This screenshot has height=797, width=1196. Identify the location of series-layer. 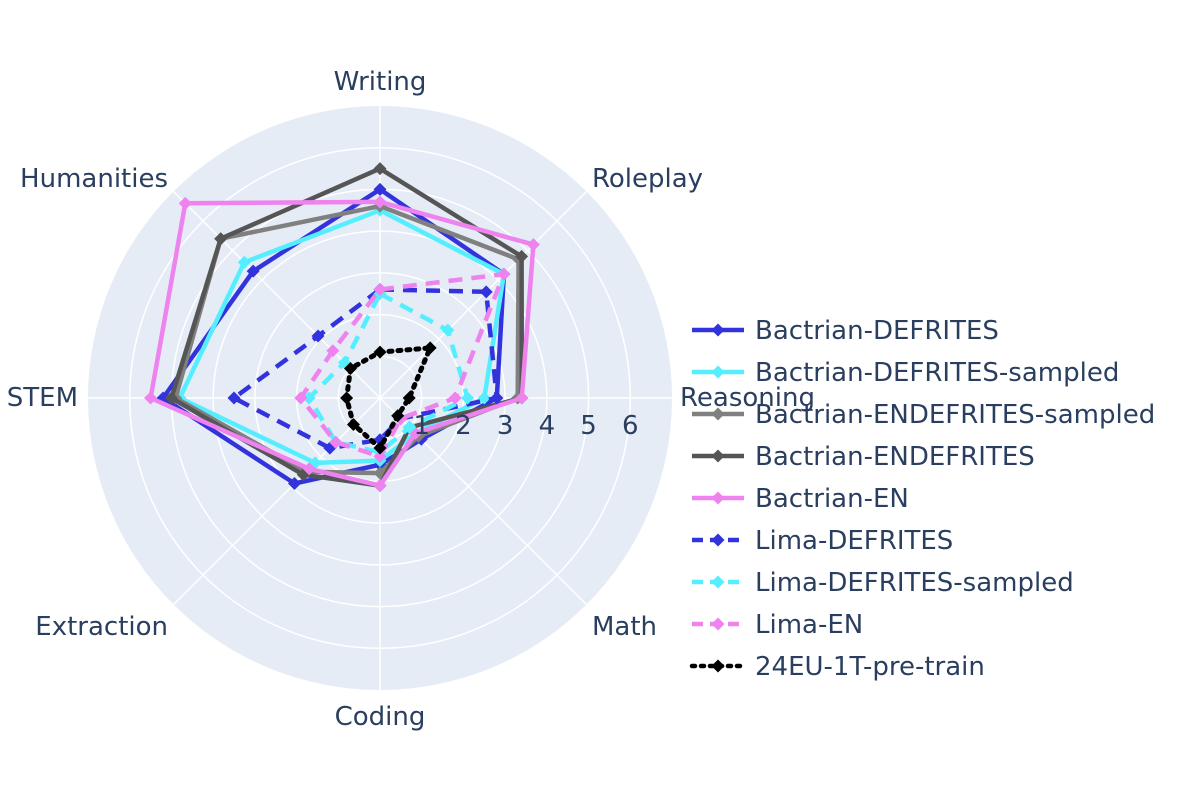
(342, 327).